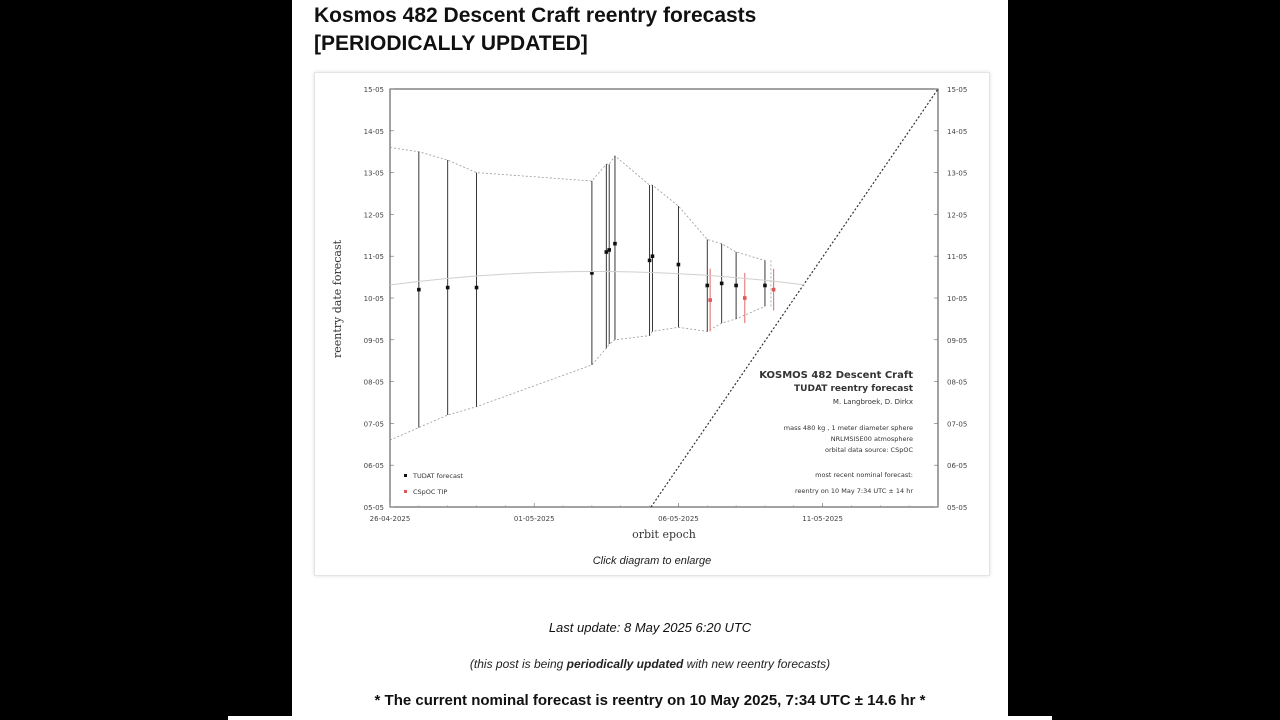 The image size is (1280, 720). Describe the element at coordinates (374, 508) in the screenshot. I see `y-tick-label-left: 05-05` at that location.